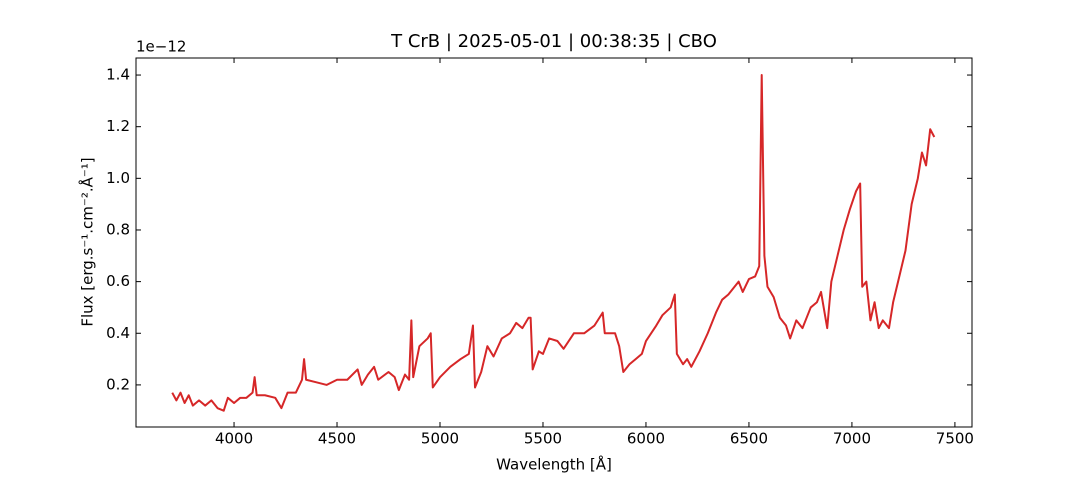 This screenshot has height=480, width=1080. I want to click on y-tick-label: 0.2, so click(118, 384).